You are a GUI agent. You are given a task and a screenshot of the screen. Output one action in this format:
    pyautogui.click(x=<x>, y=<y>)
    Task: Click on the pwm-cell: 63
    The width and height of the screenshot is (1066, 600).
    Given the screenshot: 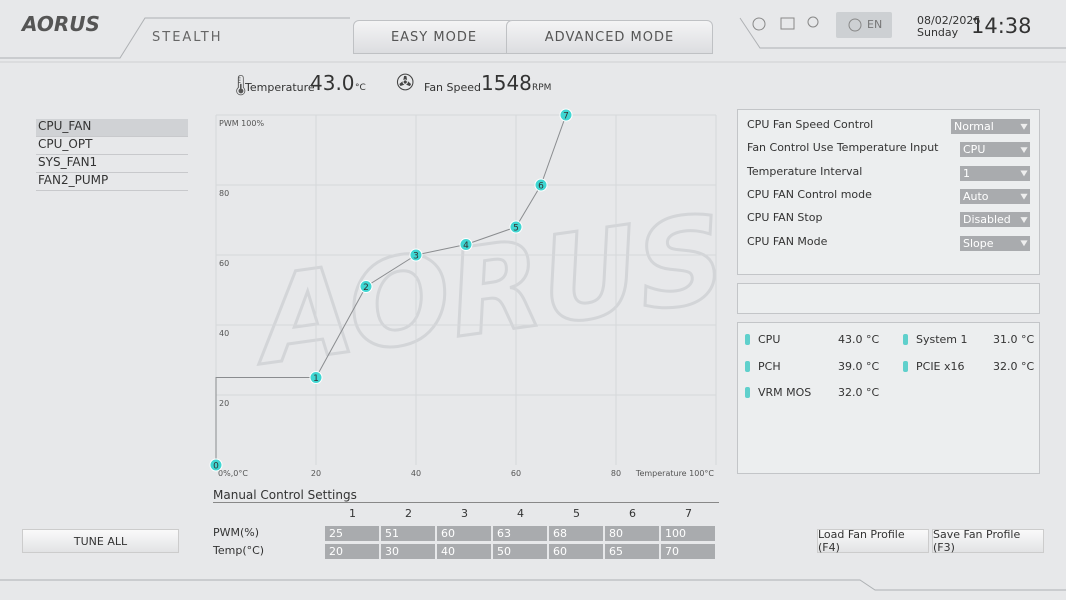 What is the action you would take?
    pyautogui.click(x=520, y=533)
    